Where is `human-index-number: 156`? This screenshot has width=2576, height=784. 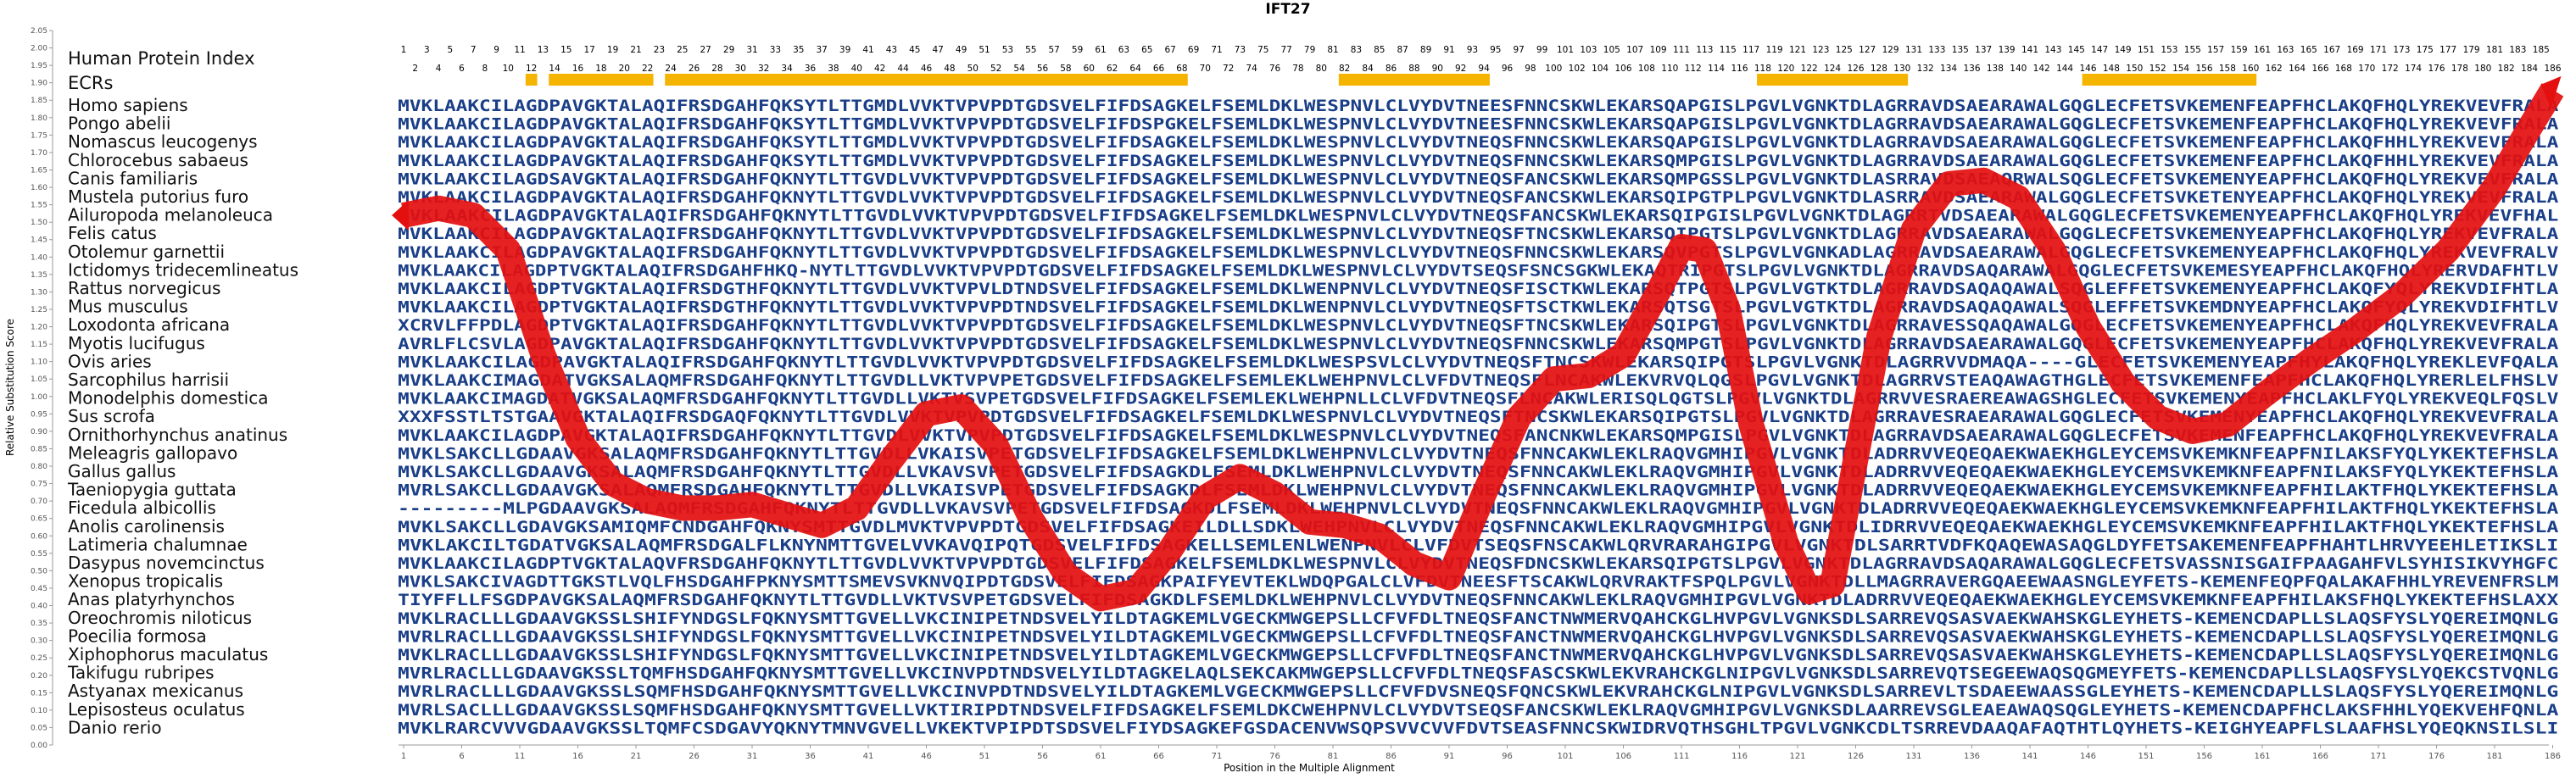
human-index-number: 156 is located at coordinates (2203, 69).